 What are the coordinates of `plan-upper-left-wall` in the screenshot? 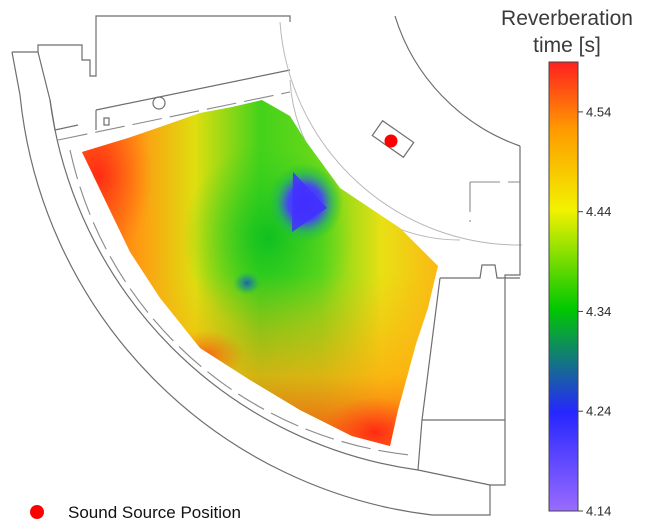 It's located at (151, 46).